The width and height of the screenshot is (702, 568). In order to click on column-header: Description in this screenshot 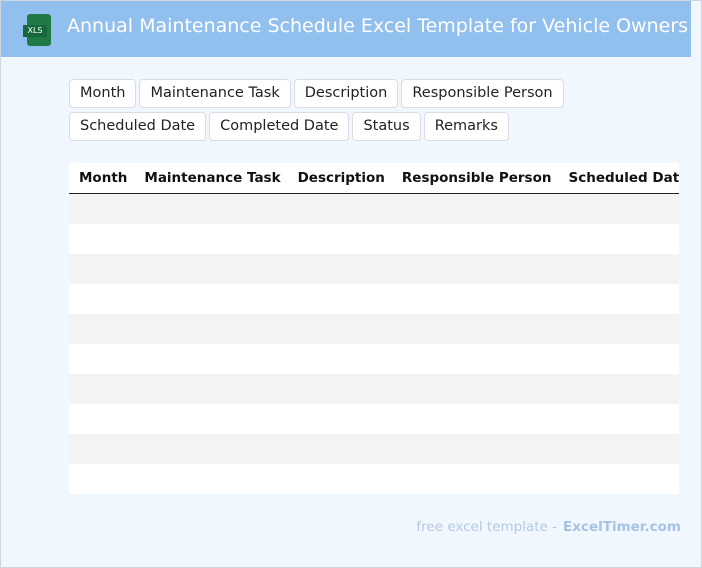, I will do `click(341, 178)`.